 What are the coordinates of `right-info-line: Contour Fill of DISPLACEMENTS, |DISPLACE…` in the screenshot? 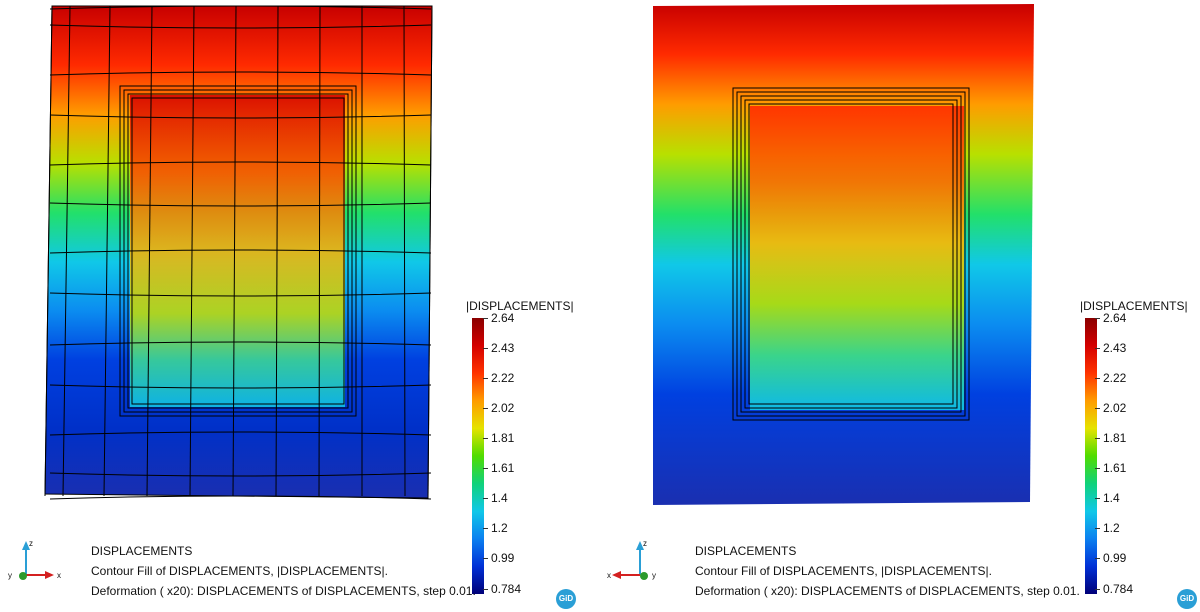 It's located at (843, 571).